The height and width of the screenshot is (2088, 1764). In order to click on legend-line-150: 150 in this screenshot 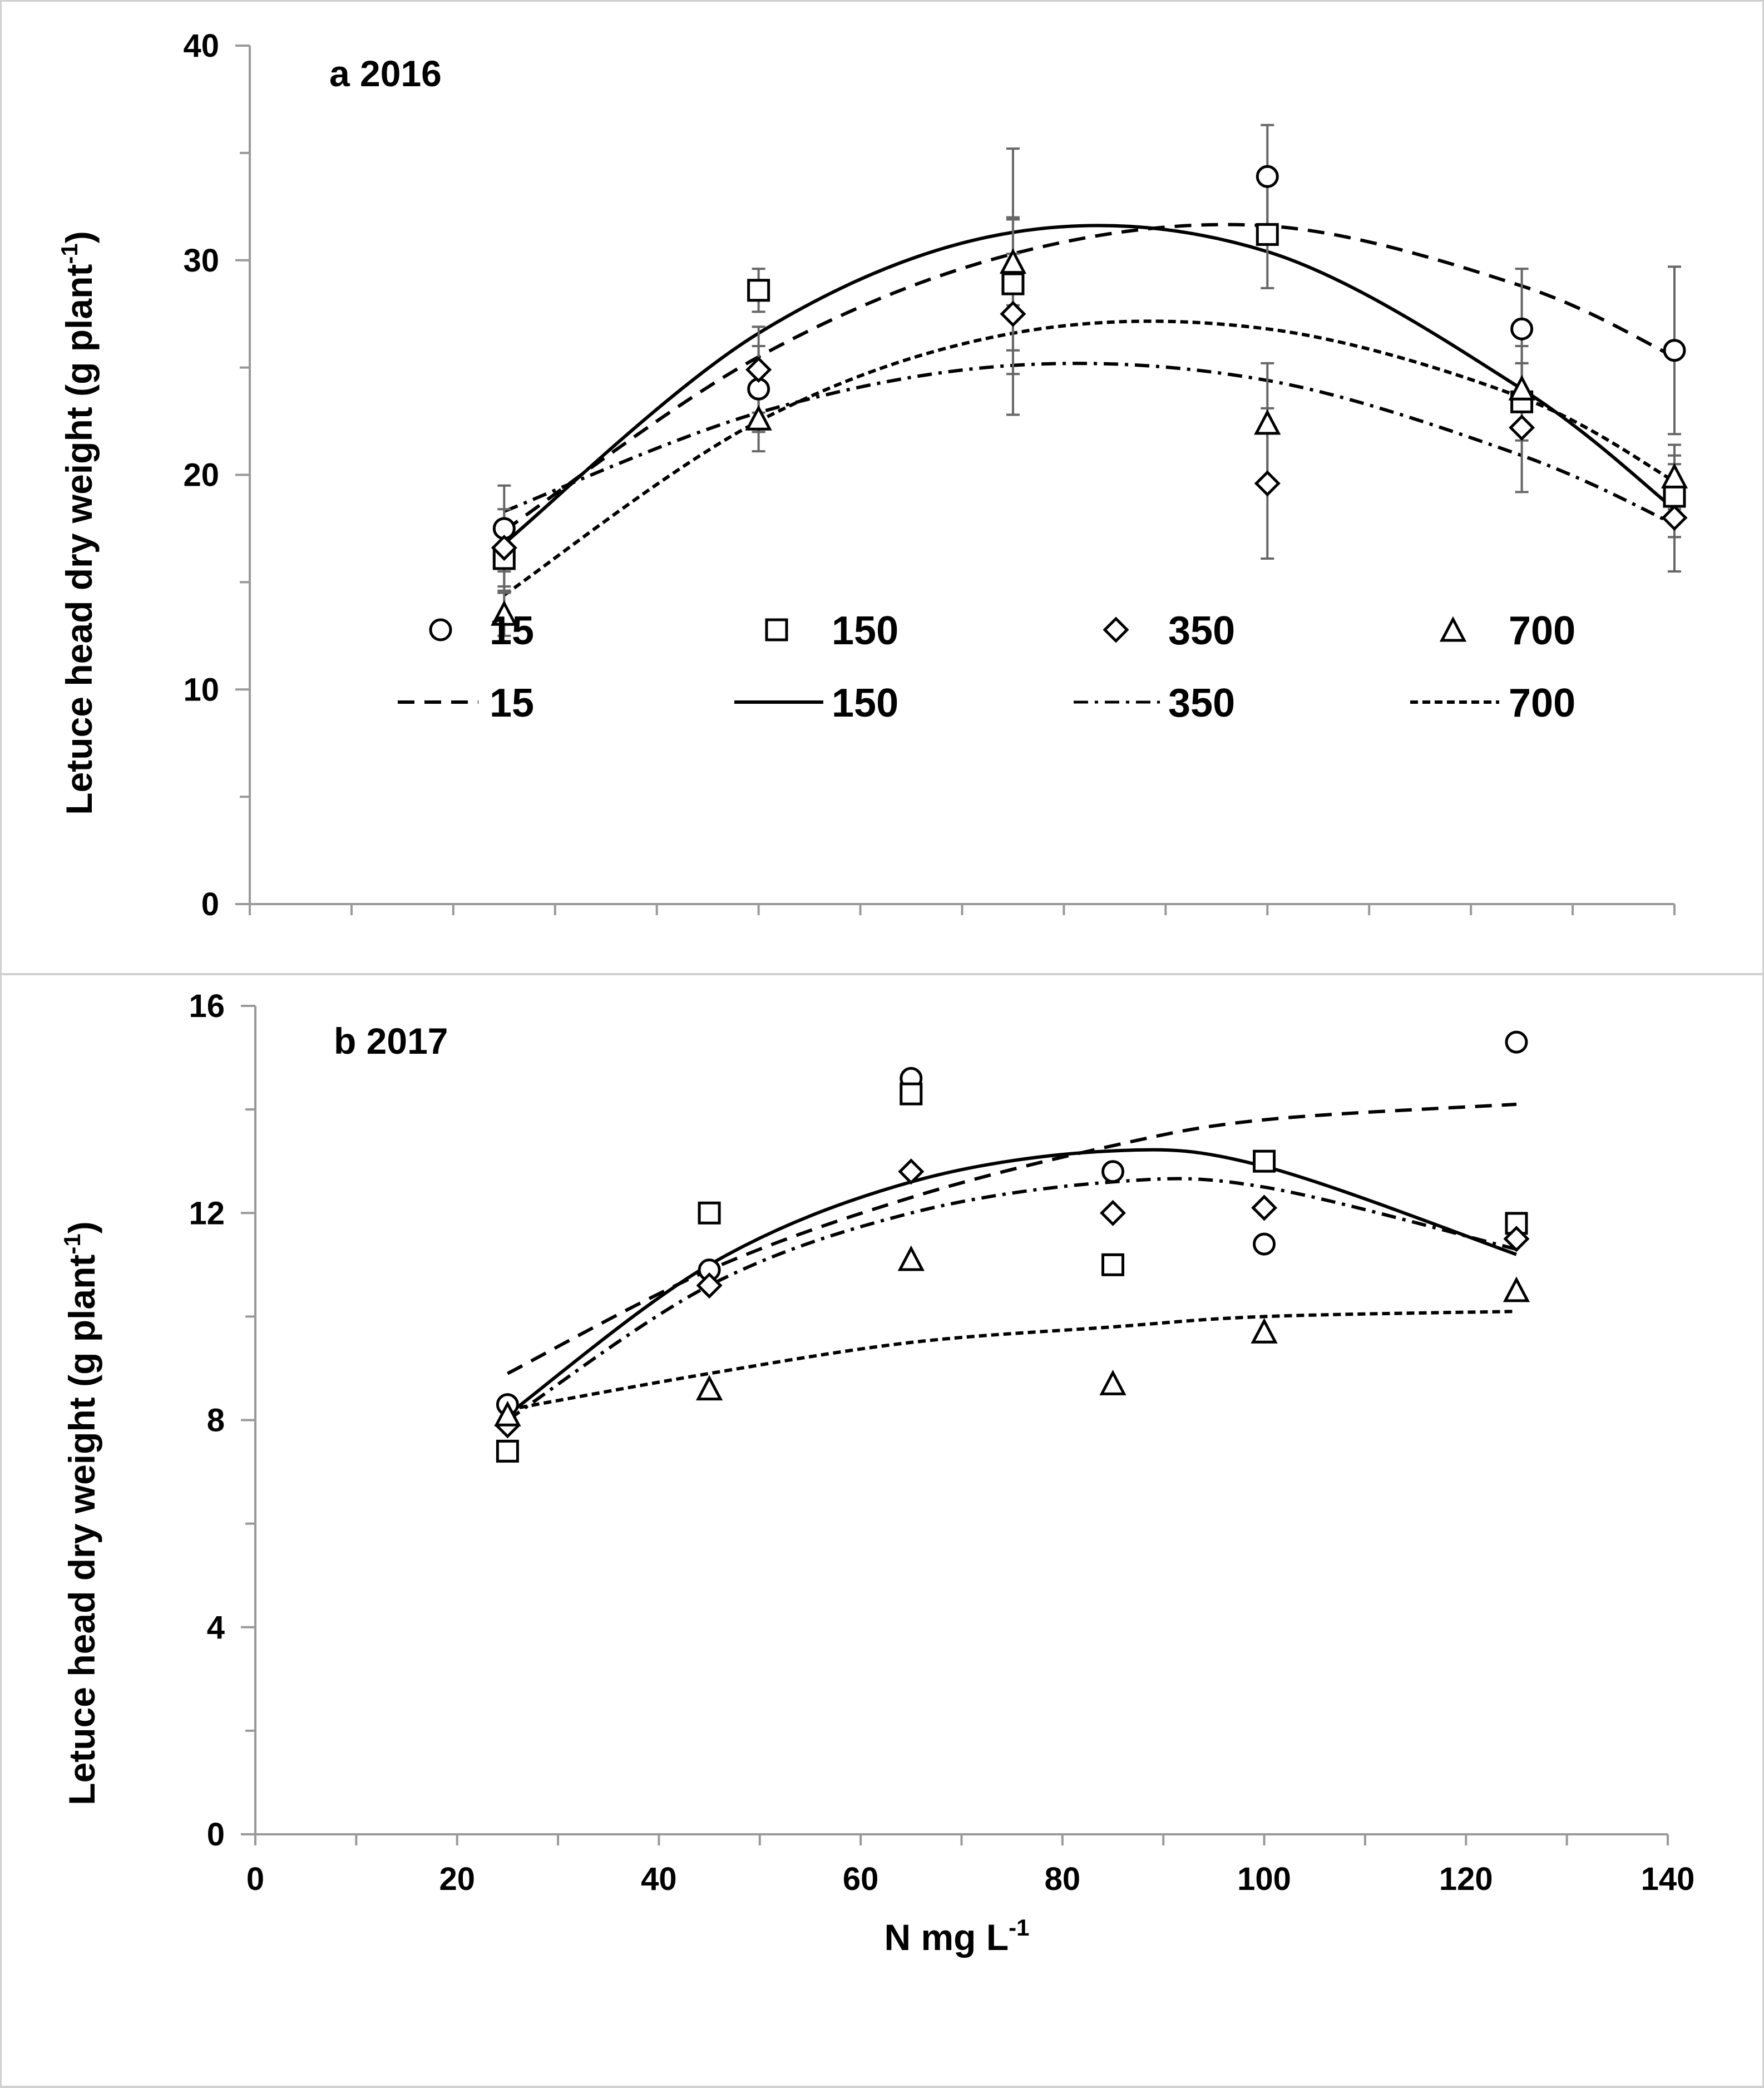, I will do `click(816, 703)`.